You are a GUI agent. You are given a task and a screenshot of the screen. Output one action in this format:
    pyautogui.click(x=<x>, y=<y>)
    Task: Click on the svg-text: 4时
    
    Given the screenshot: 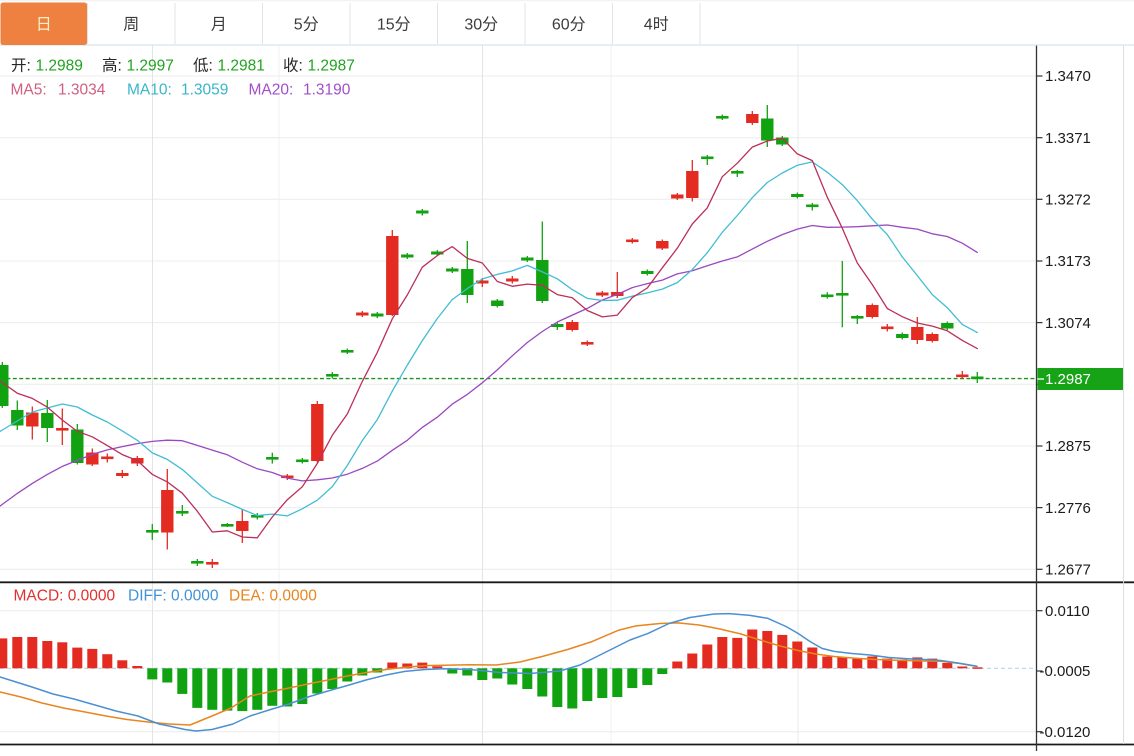 What is the action you would take?
    pyautogui.click(x=656, y=25)
    